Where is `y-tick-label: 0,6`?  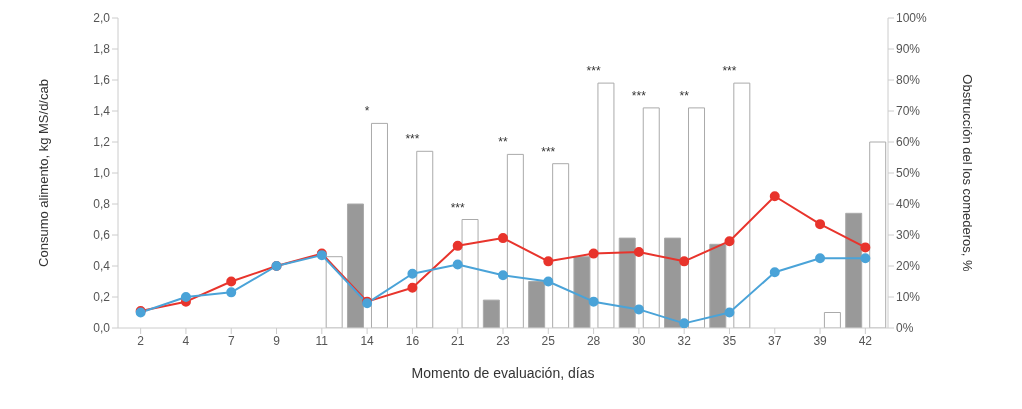 y-tick-label: 0,6 is located at coordinates (102, 235).